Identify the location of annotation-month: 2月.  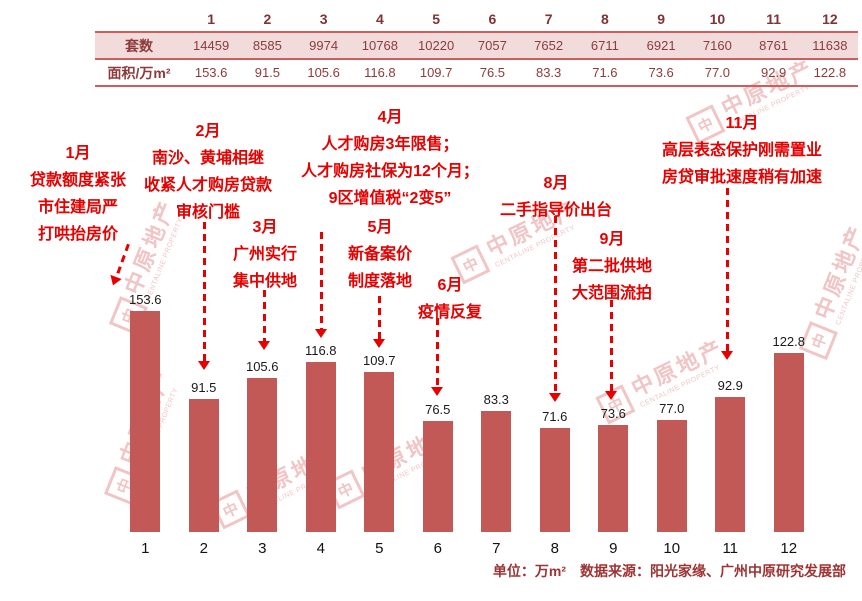
(208, 131).